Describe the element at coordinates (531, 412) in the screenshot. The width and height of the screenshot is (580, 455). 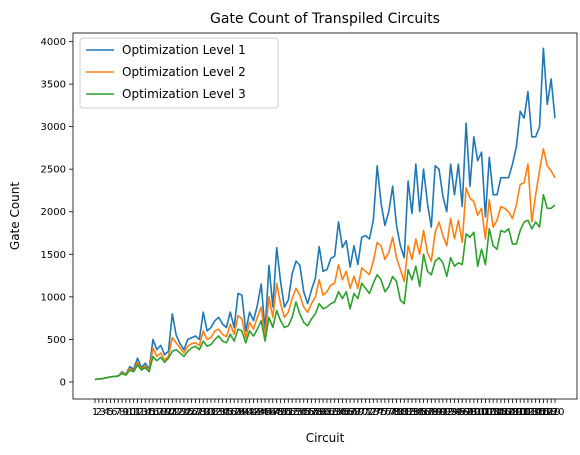
I see `x-tick-label: 114` at that location.